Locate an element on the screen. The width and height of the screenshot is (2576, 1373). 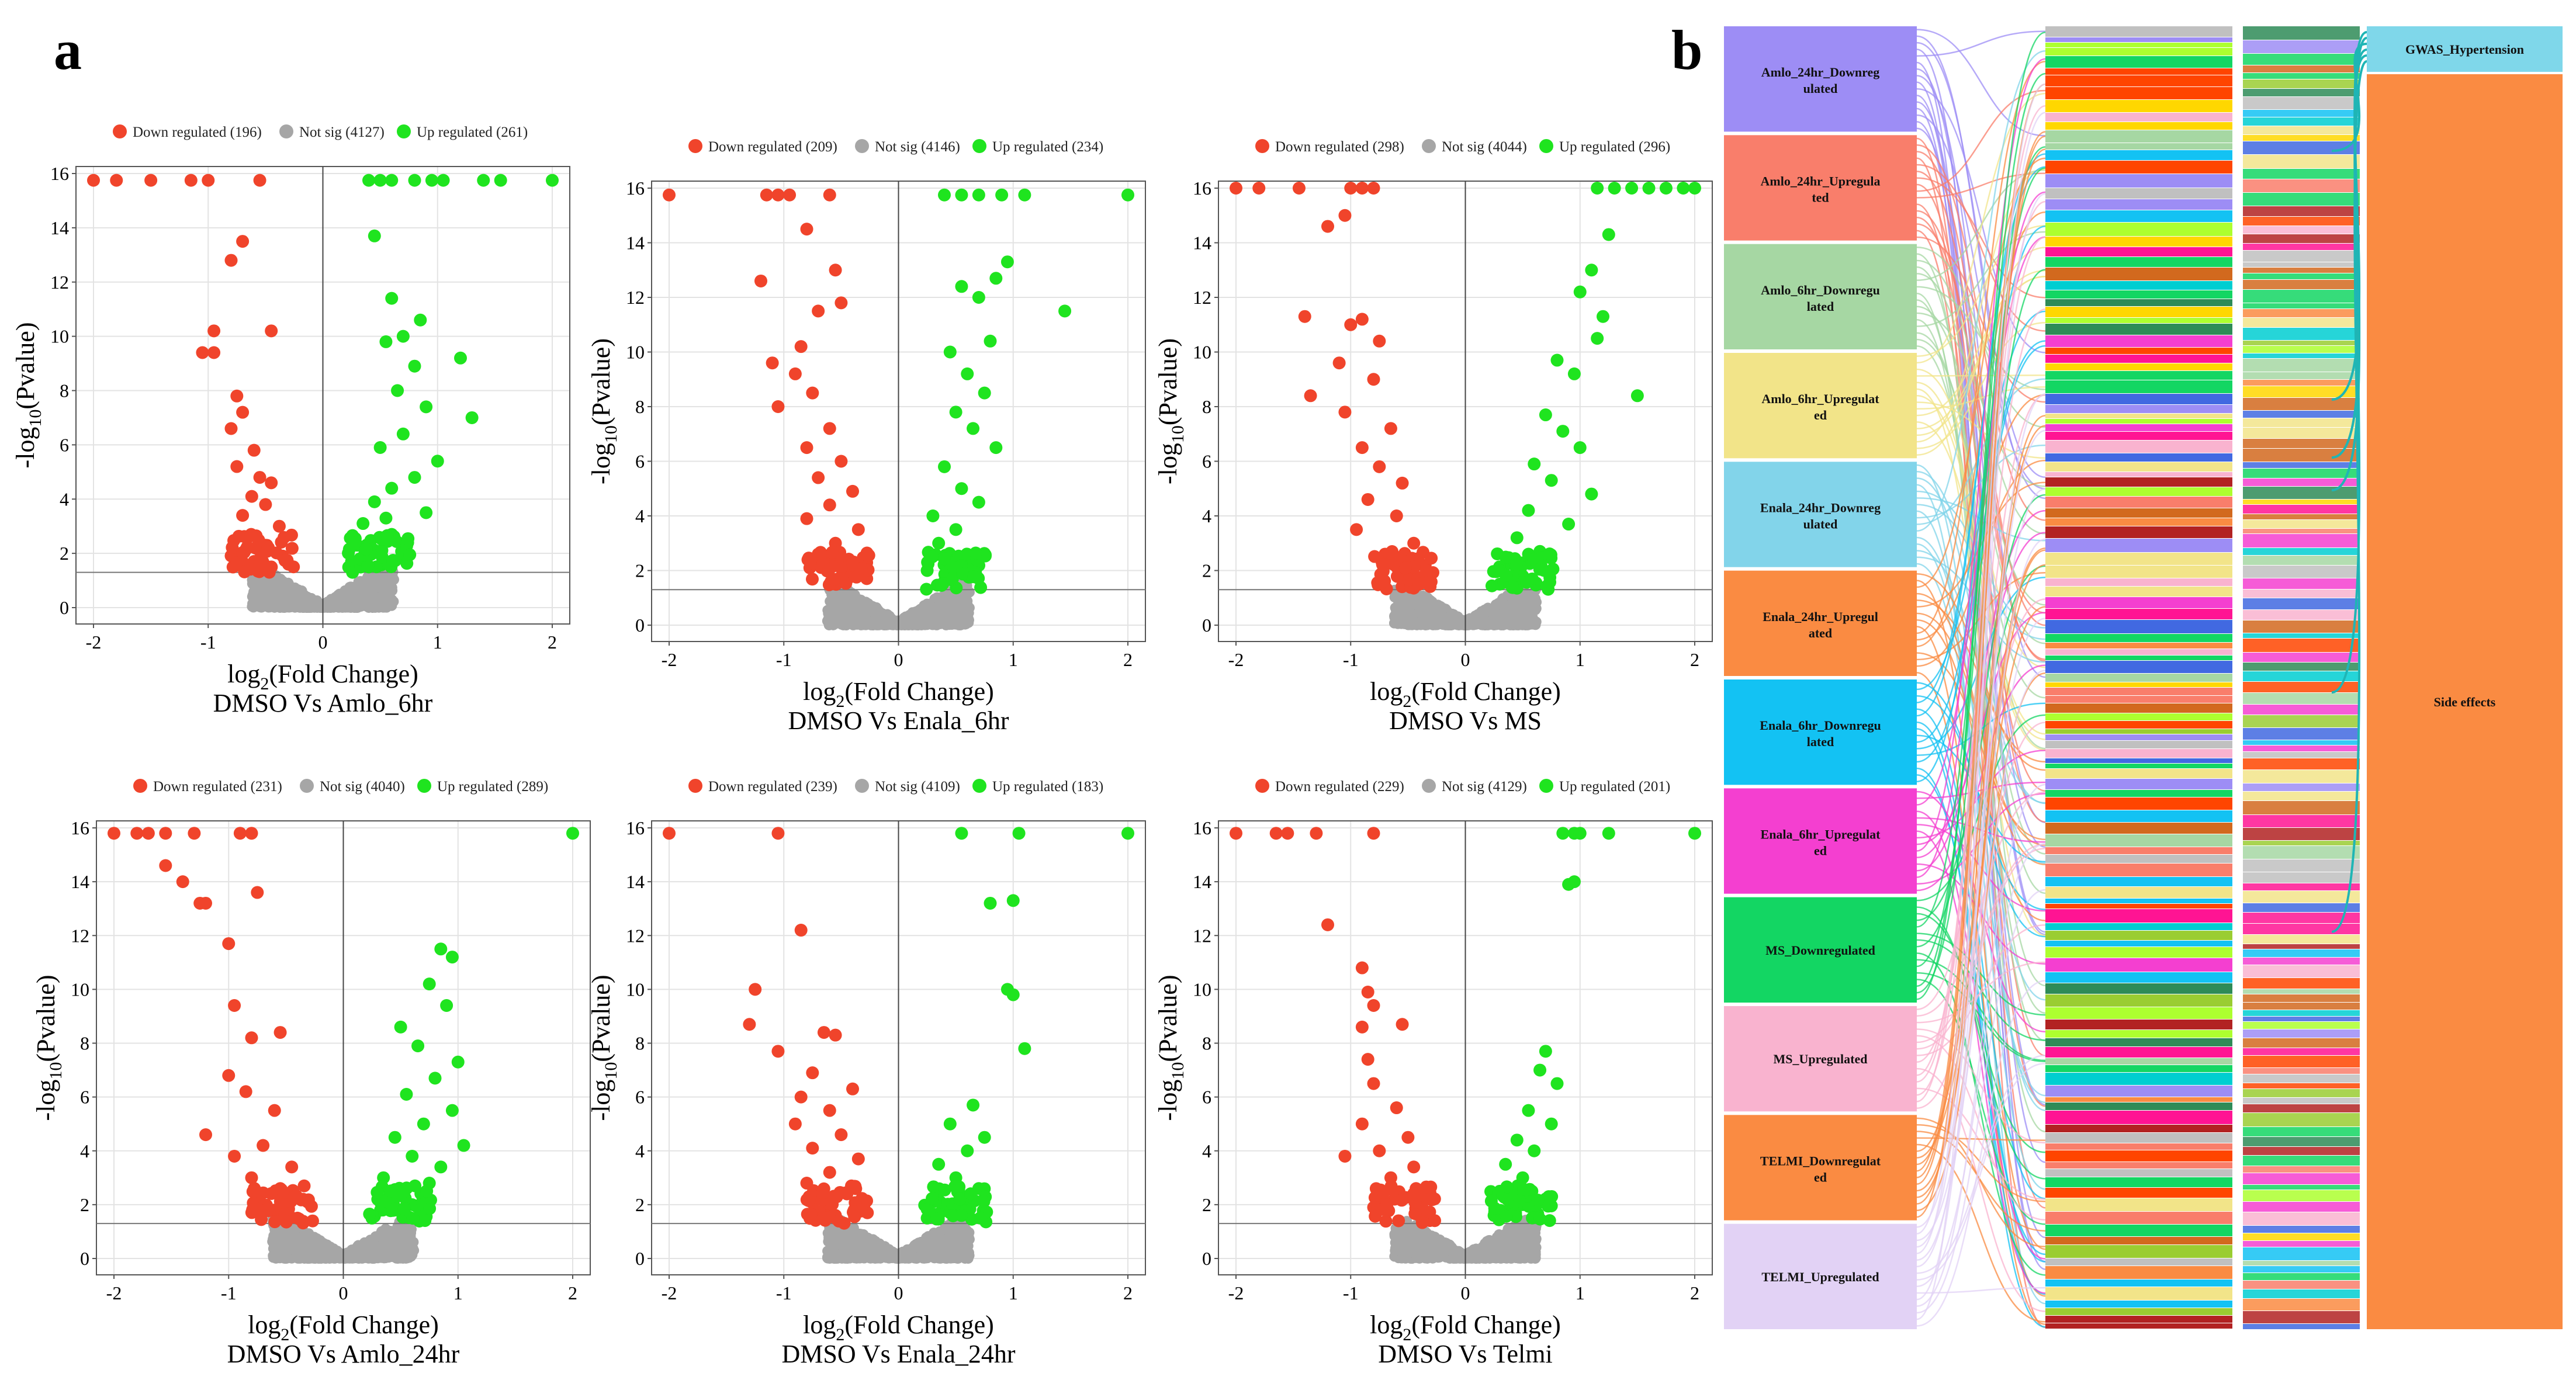
chart-title: DMSO Vs Enala_6hr is located at coordinates (898, 720).